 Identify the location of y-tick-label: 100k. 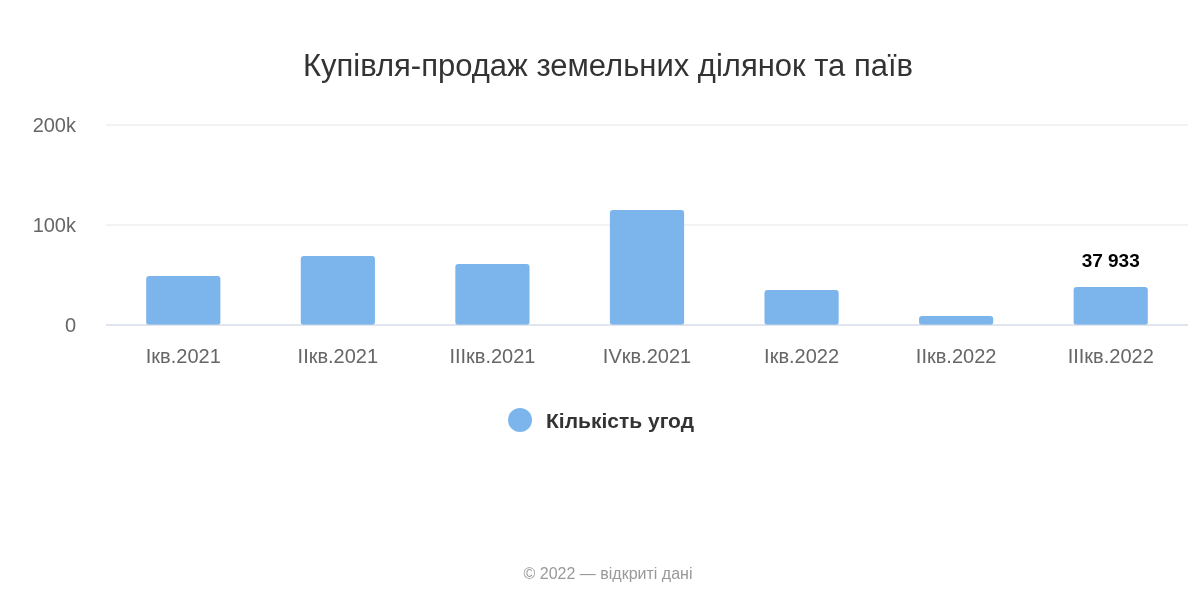
(54, 225).